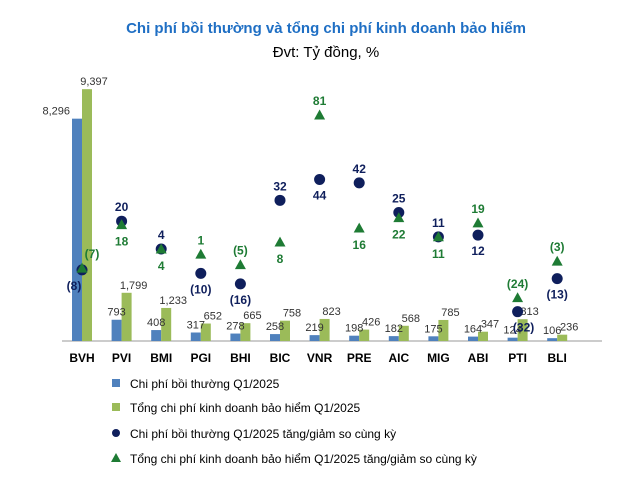 This screenshot has height=485, width=627. Describe the element at coordinates (394, 329) in the screenshot. I see `label-claims-aic: 182` at that location.